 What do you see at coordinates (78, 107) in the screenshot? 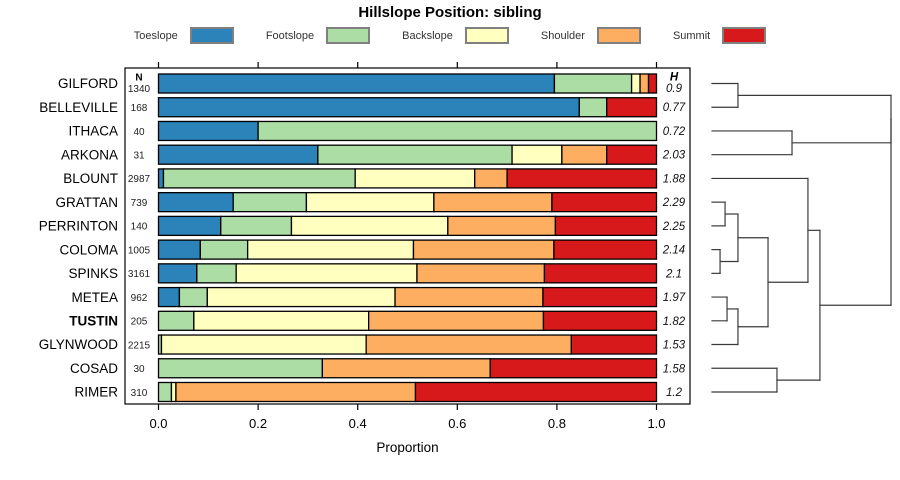
I see `series-label: BELLEVILLE` at bounding box center [78, 107].